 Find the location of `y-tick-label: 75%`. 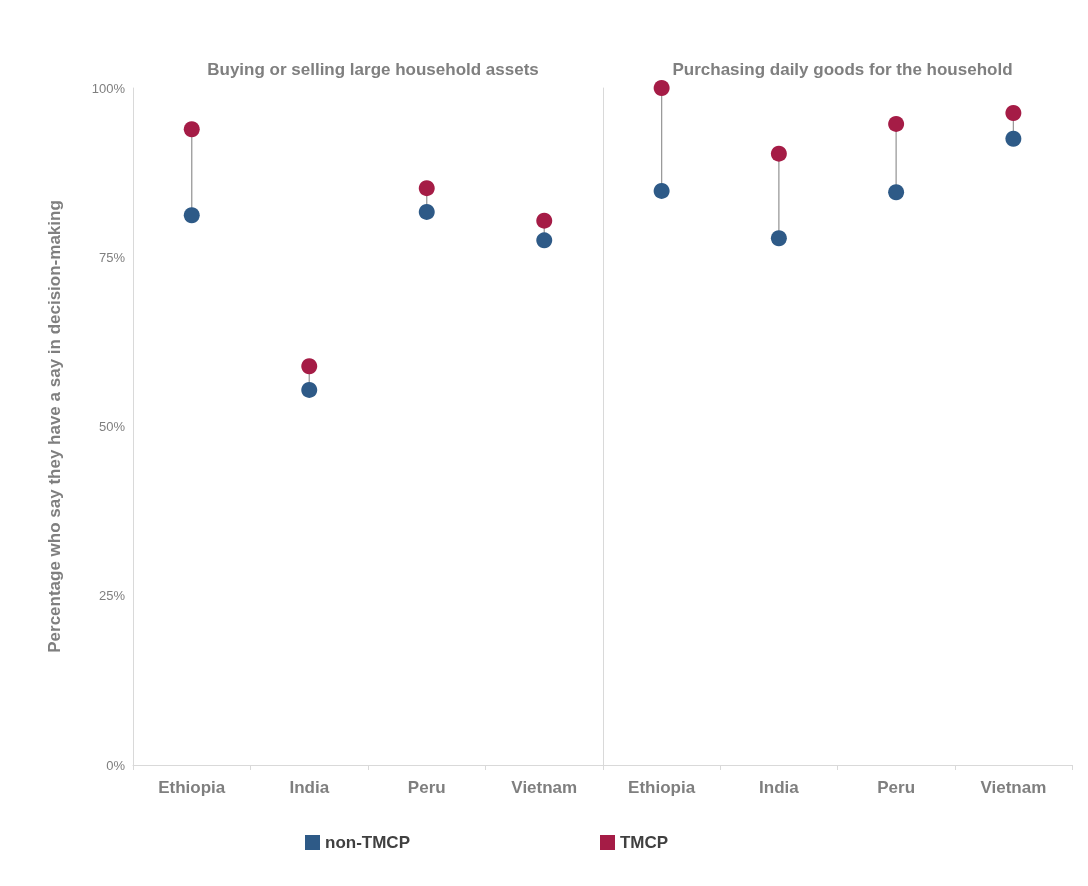

y-tick-label: 75% is located at coordinates (112, 257).